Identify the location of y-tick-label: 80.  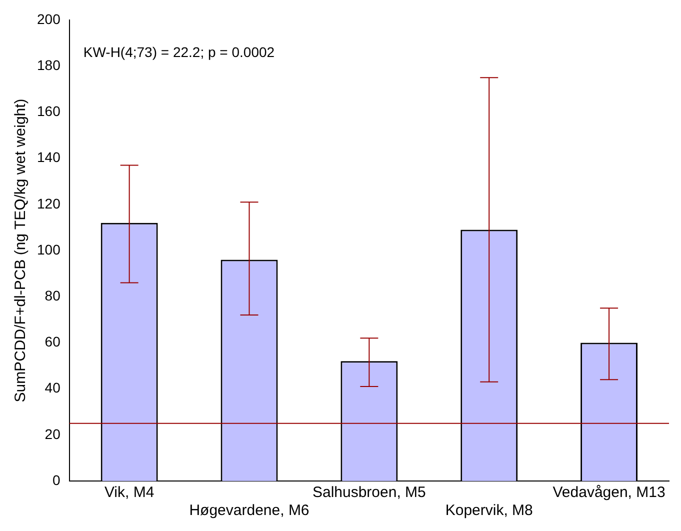
(52, 295).